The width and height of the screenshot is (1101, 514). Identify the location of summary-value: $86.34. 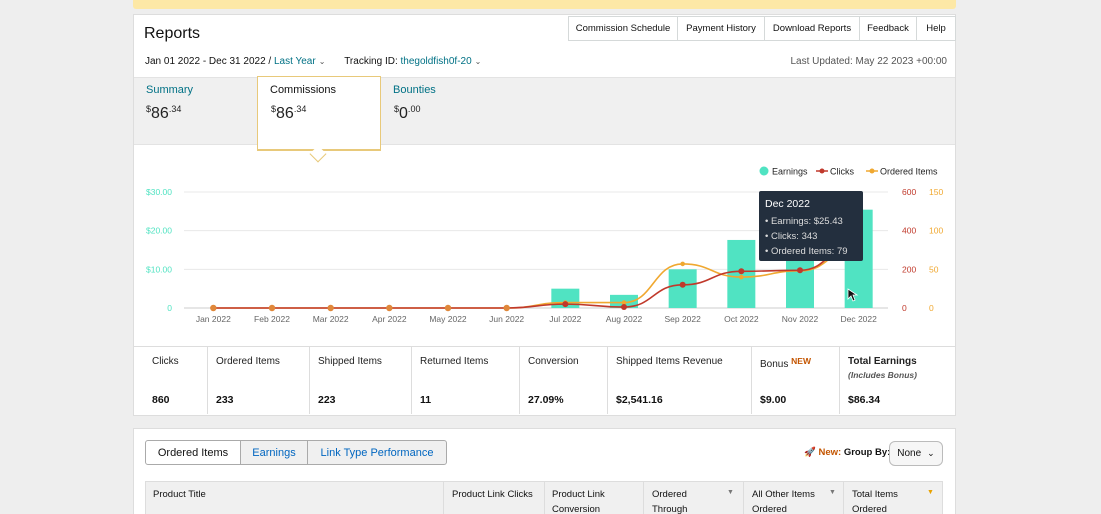
(164, 113).